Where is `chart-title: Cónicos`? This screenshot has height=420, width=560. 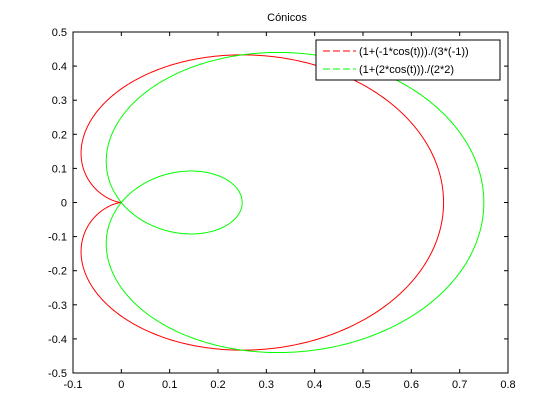 chart-title: Cónicos is located at coordinates (287, 18).